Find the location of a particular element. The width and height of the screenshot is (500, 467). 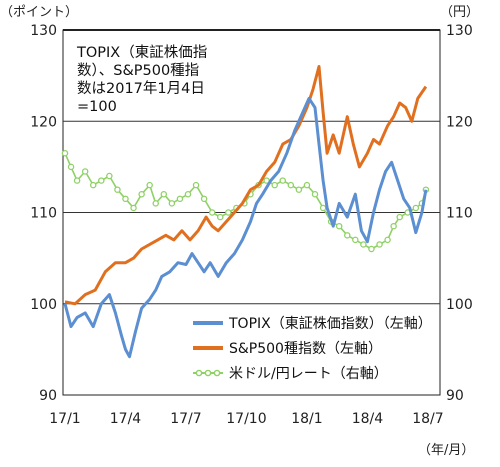

legend-label-topix: TOPIX（東証株価指数）（左軸） is located at coordinates (330, 324).